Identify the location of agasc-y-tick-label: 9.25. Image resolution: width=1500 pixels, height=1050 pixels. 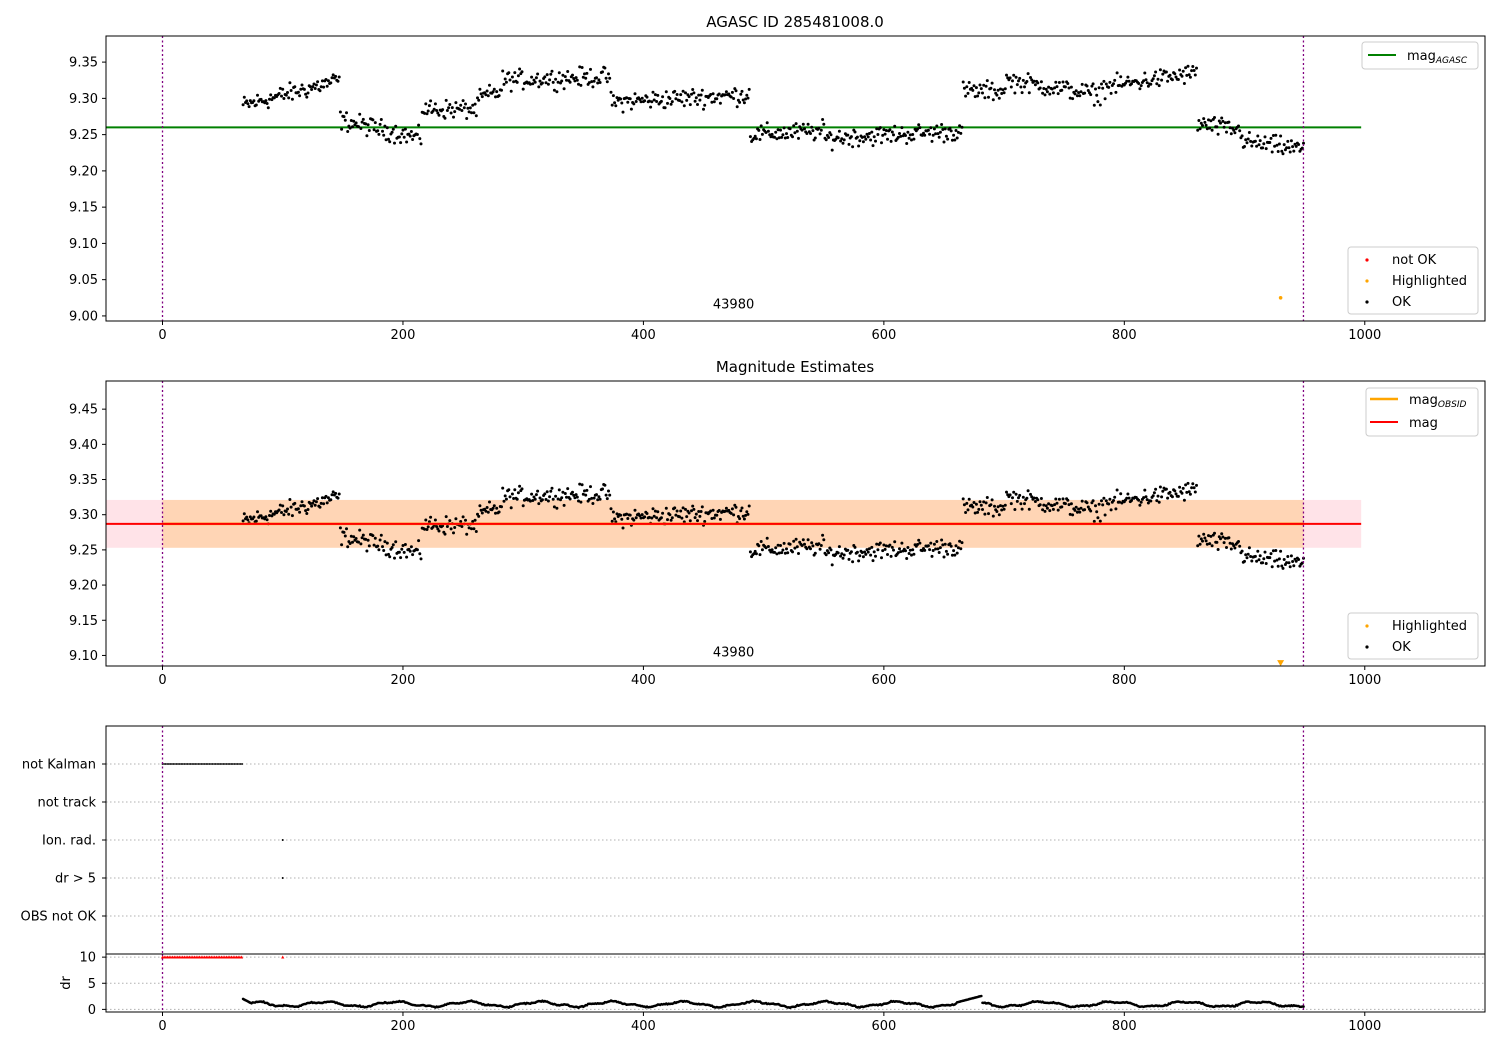
(83, 135).